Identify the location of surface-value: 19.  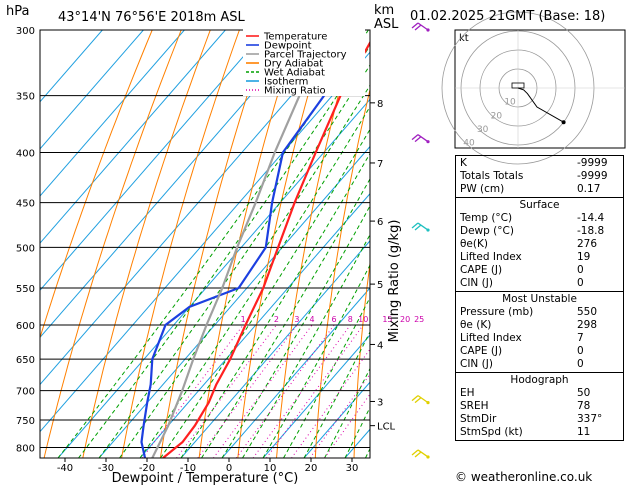
(584, 257).